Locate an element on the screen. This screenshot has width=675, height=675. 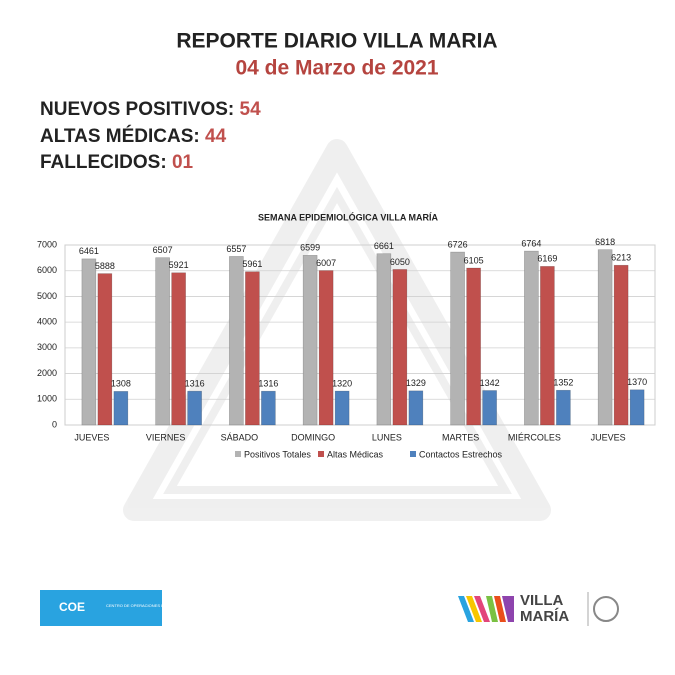
villa-maria-logo is located at coordinates (538, 609).